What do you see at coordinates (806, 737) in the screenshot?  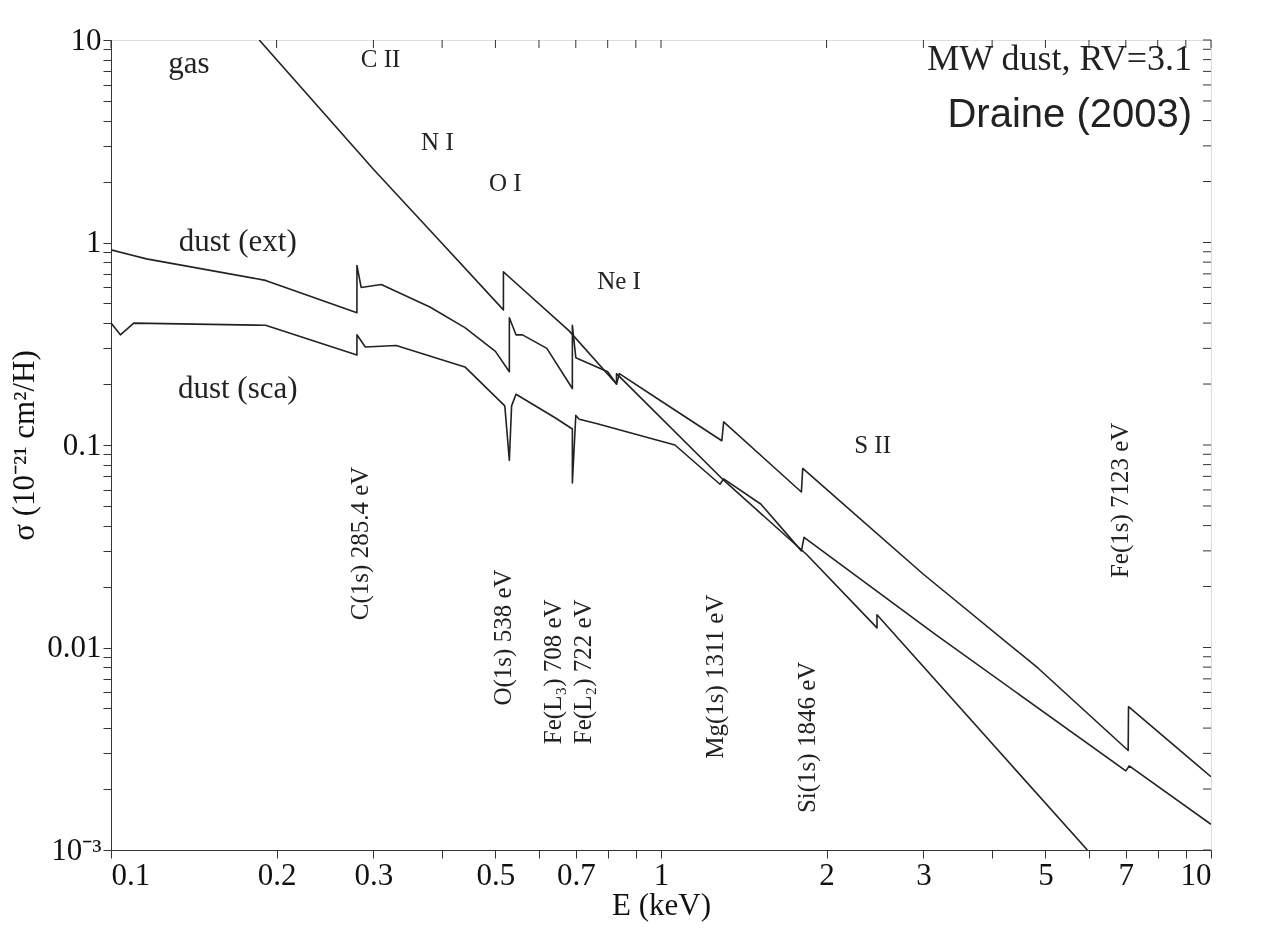 I see `annotation: Si(1s) 1846 eV` at bounding box center [806, 737].